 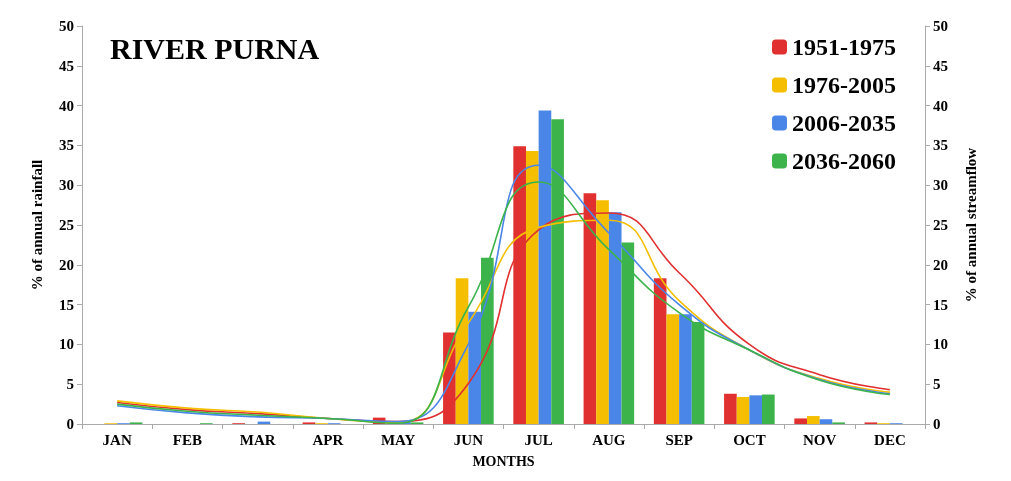 I want to click on x-tick-label: JUN, so click(x=468, y=439).